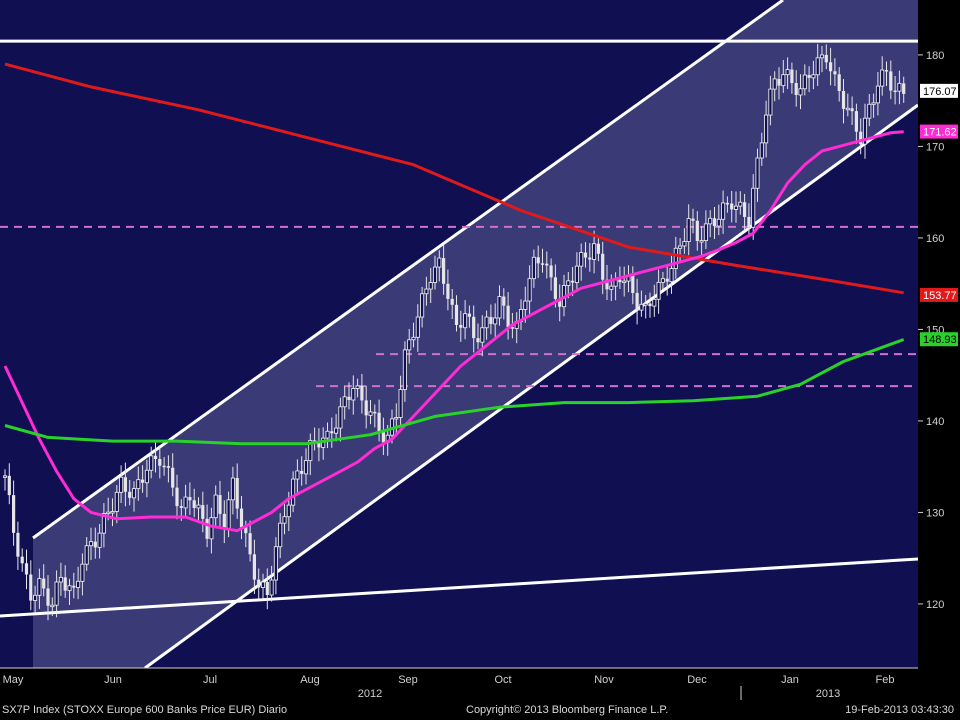 This screenshot has width=960, height=720. Describe the element at coordinates (828, 694) in the screenshot. I see `year-label: 2013` at that location.